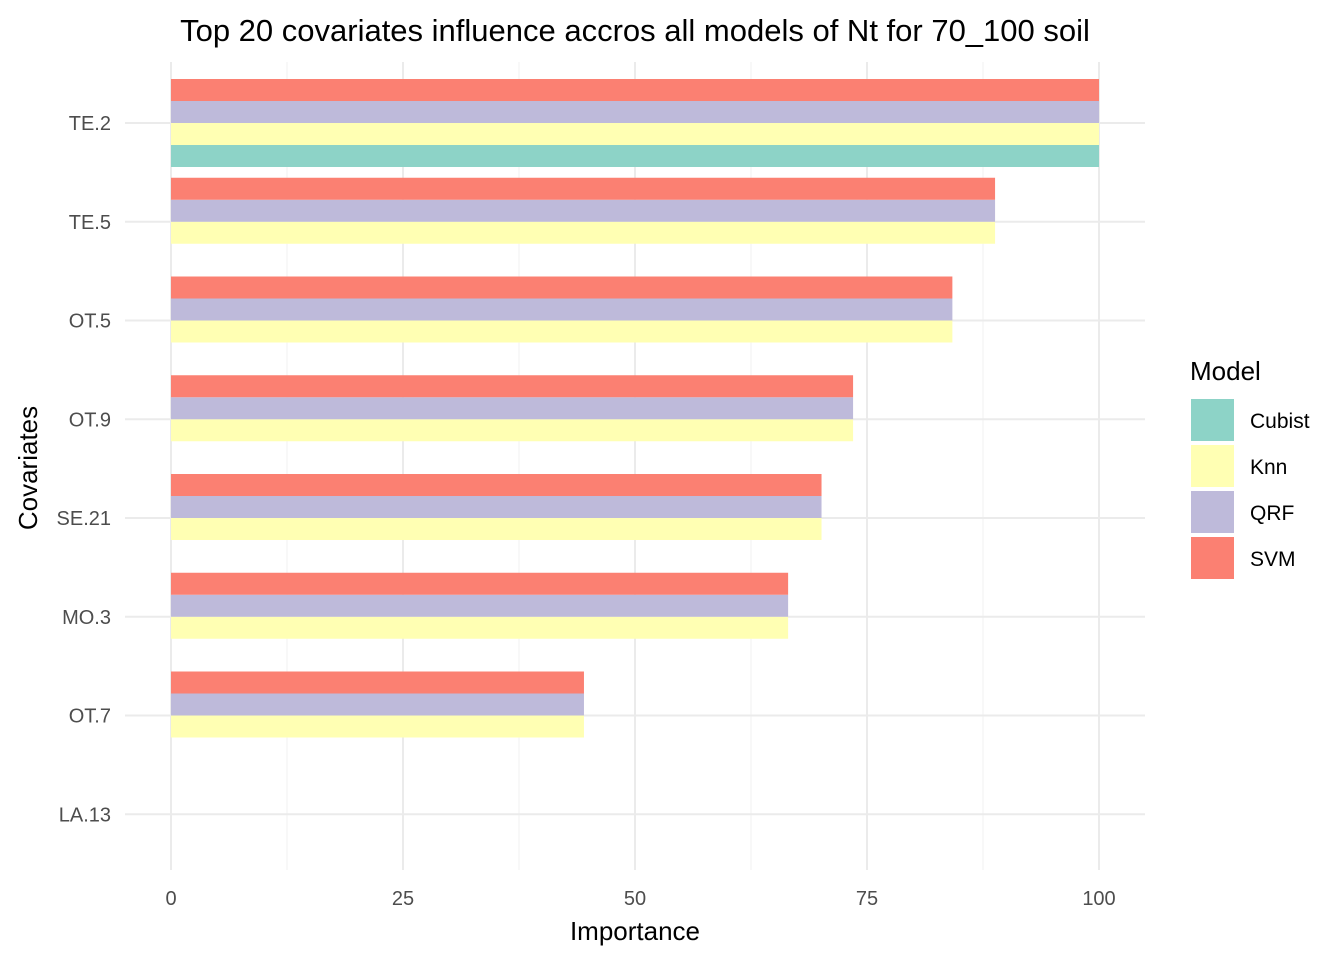 The image size is (1344, 960). Describe the element at coordinates (583, 232) in the screenshot. I see `bar-te-5-knn` at that location.